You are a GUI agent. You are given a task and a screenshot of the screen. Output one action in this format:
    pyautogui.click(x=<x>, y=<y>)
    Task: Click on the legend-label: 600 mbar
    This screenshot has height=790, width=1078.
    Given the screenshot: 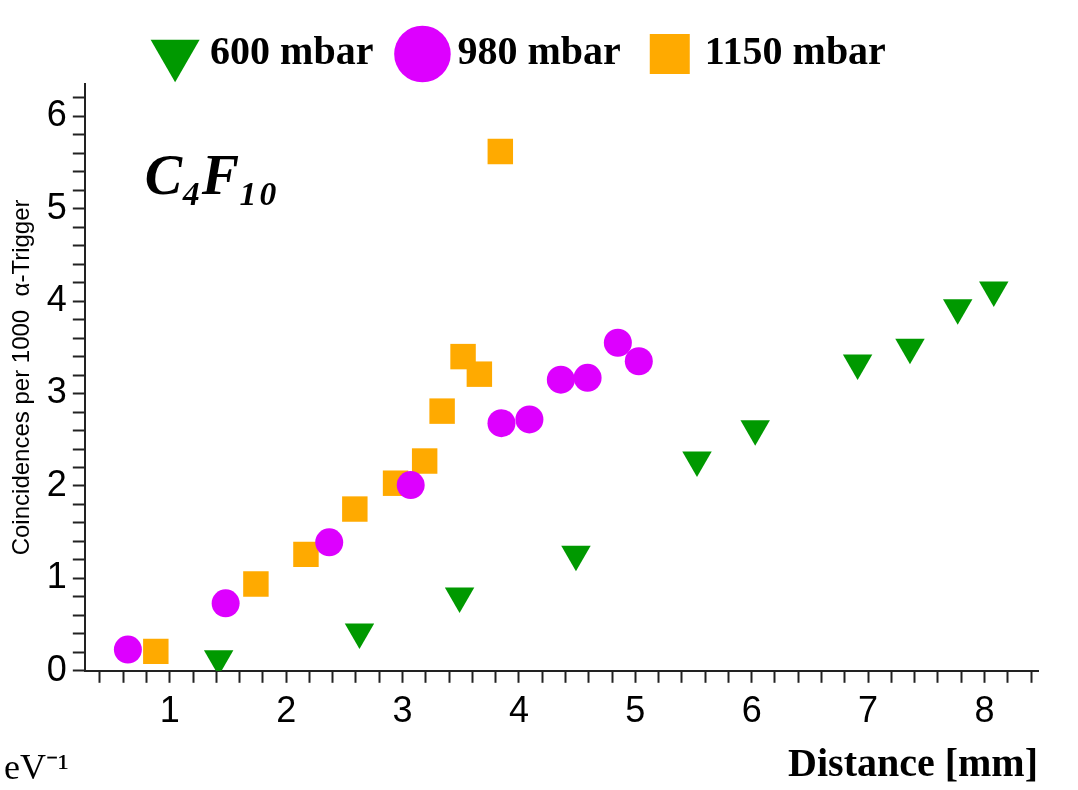 What is the action you would take?
    pyautogui.click(x=292, y=51)
    